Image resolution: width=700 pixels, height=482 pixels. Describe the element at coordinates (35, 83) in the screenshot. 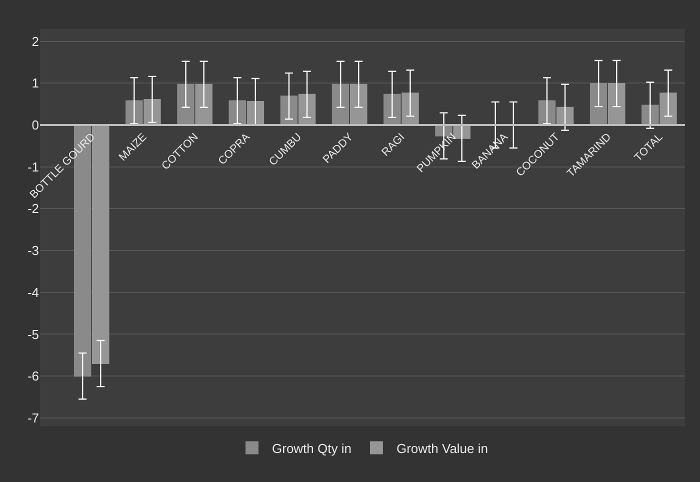

I see `y-tick-label: 1` at that location.